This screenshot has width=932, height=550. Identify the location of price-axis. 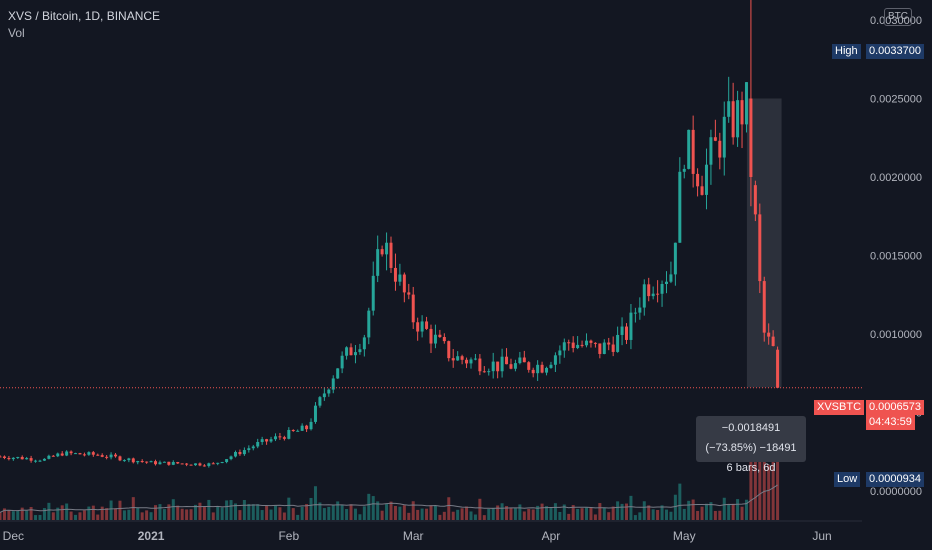
(897, 260).